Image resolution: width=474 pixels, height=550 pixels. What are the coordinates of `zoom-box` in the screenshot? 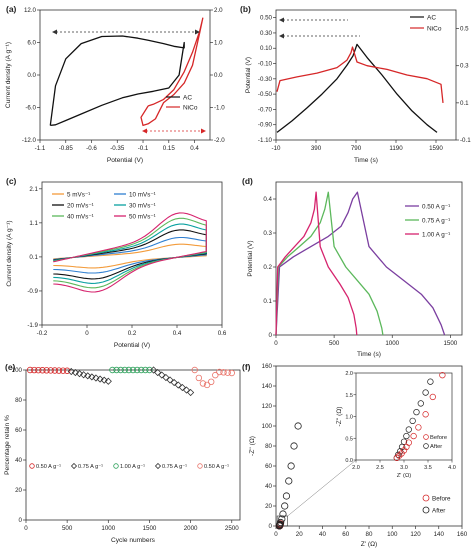 It's located at (282, 521).